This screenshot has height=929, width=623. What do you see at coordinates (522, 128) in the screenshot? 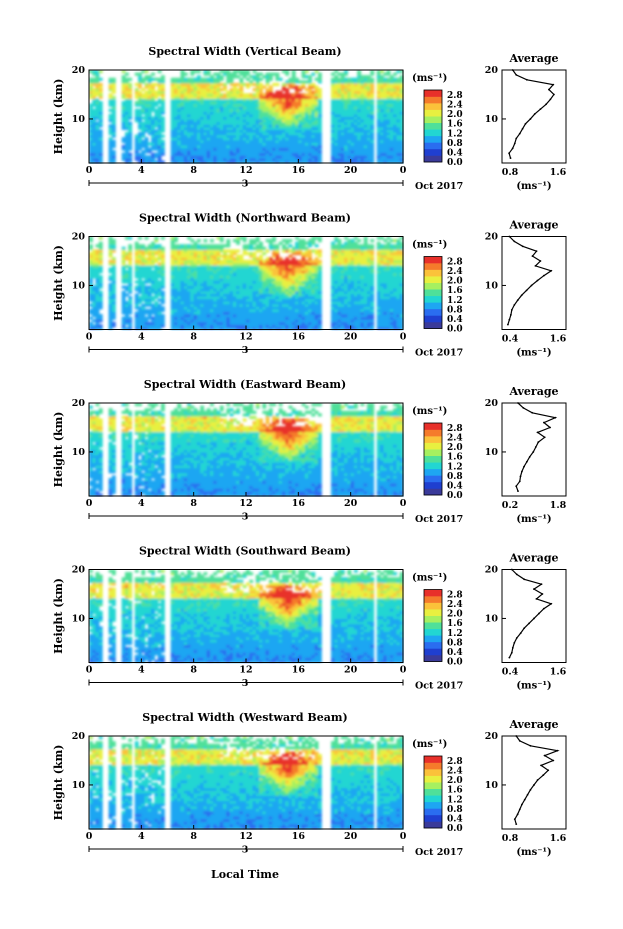
I see `profile-point` at bounding box center [522, 128].